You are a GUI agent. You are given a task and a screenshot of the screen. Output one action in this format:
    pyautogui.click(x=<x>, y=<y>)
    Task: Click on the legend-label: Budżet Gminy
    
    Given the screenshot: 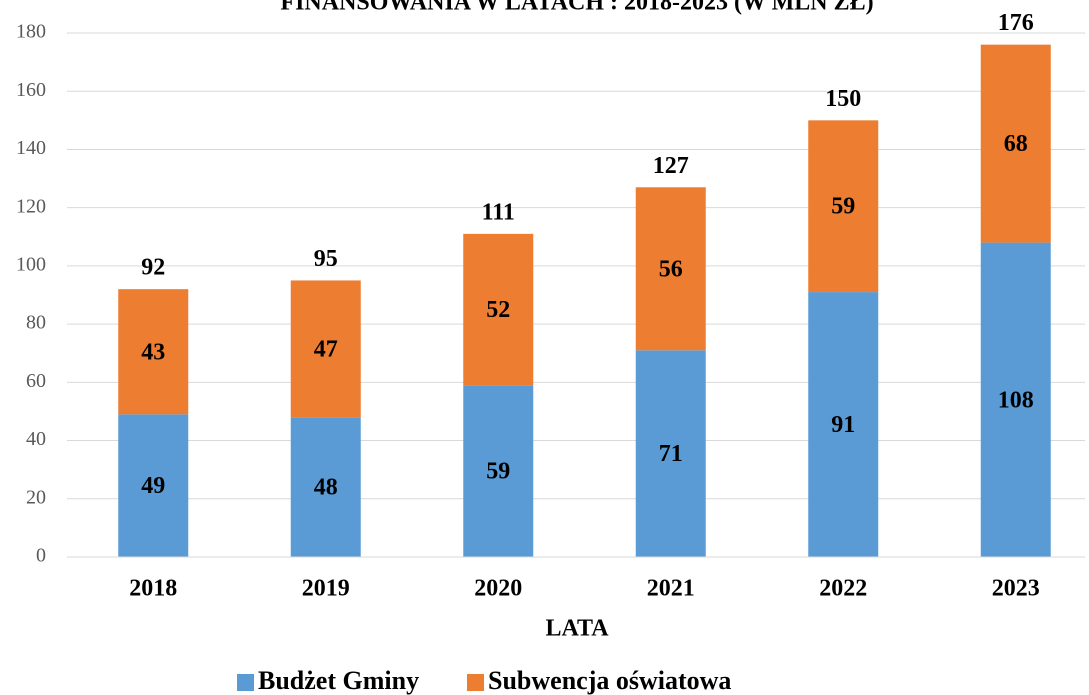 What is the action you would take?
    pyautogui.click(x=338, y=680)
    